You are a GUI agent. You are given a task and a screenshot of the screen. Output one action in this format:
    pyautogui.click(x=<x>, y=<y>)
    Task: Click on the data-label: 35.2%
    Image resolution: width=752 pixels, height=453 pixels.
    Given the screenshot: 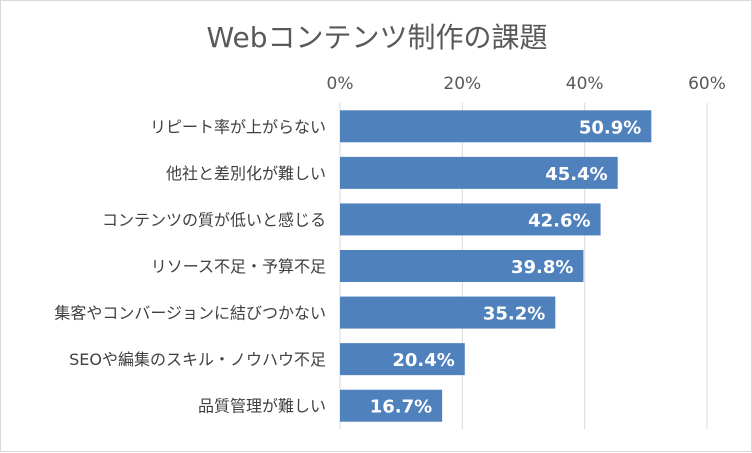 What is the action you would take?
    pyautogui.click(x=514, y=314)
    